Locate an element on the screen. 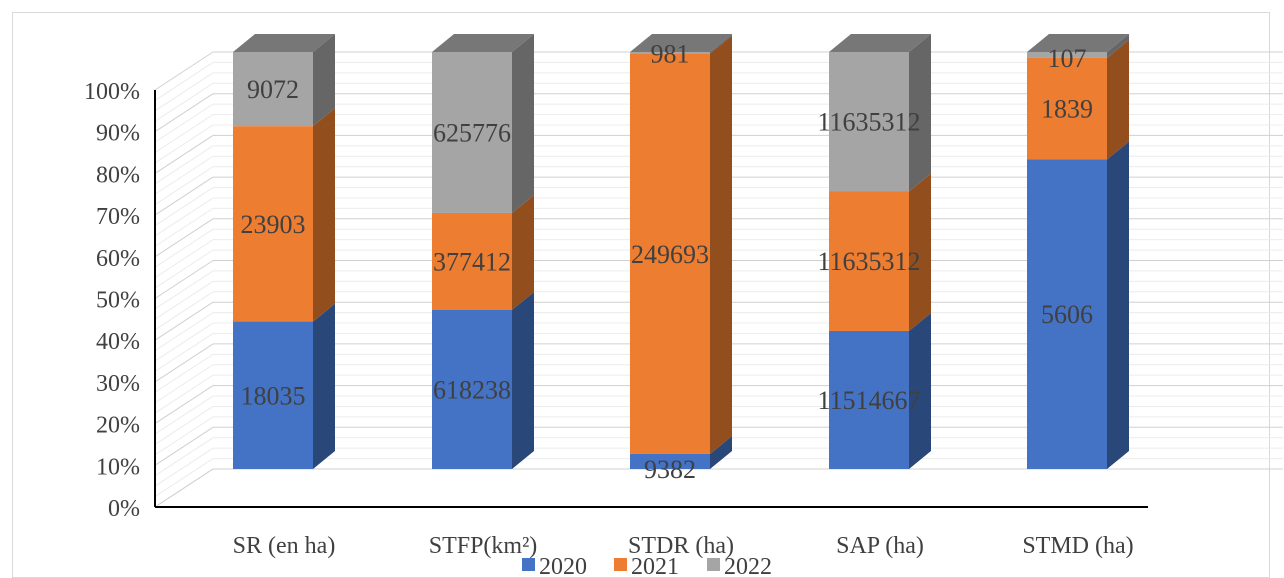  data-label: 625776 is located at coordinates (472, 132).